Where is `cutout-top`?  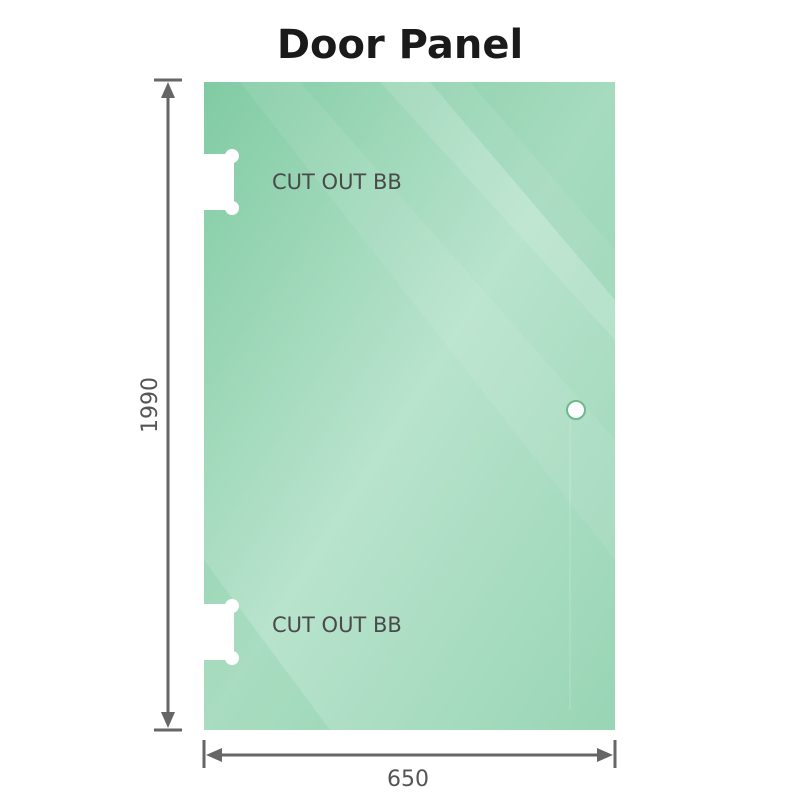 cutout-top is located at coordinates (221, 182).